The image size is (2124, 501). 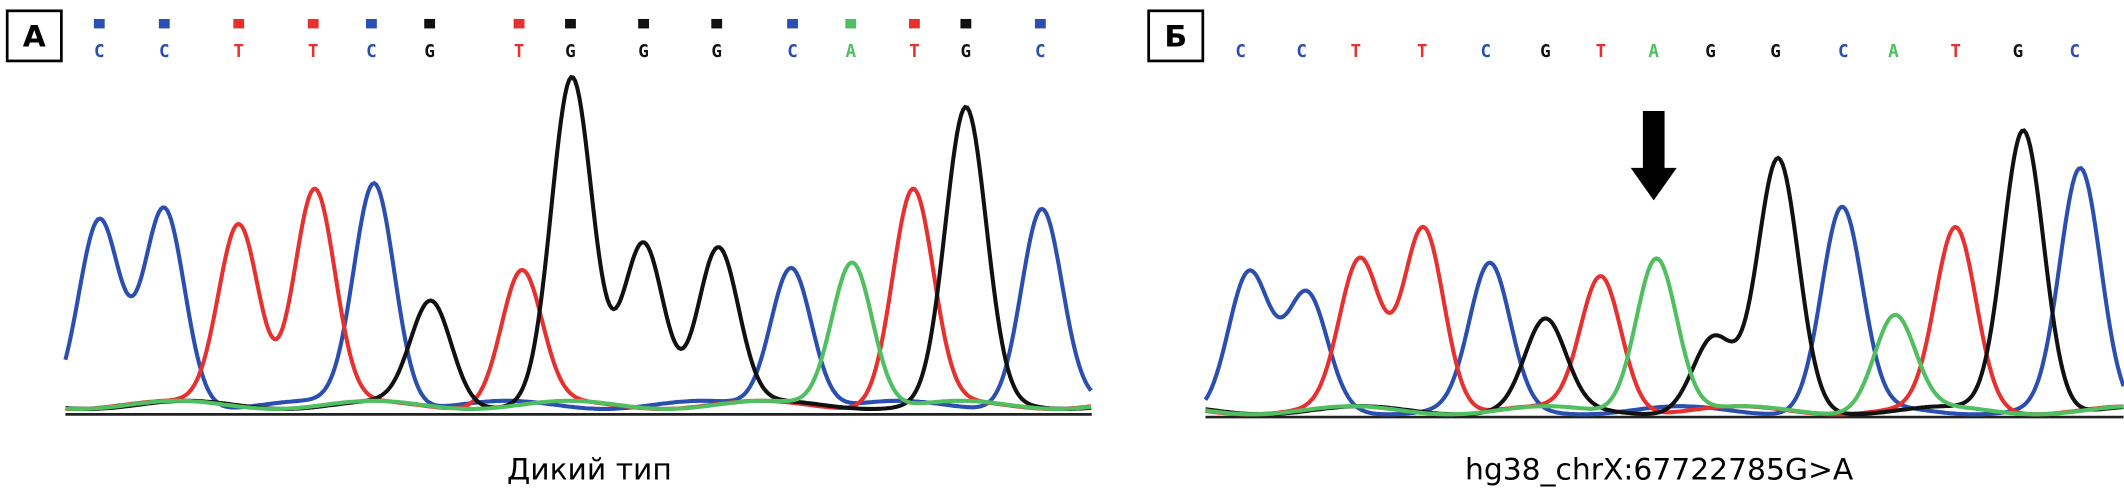 What do you see at coordinates (1653, 156) in the screenshot?
I see `arrow` at bounding box center [1653, 156].